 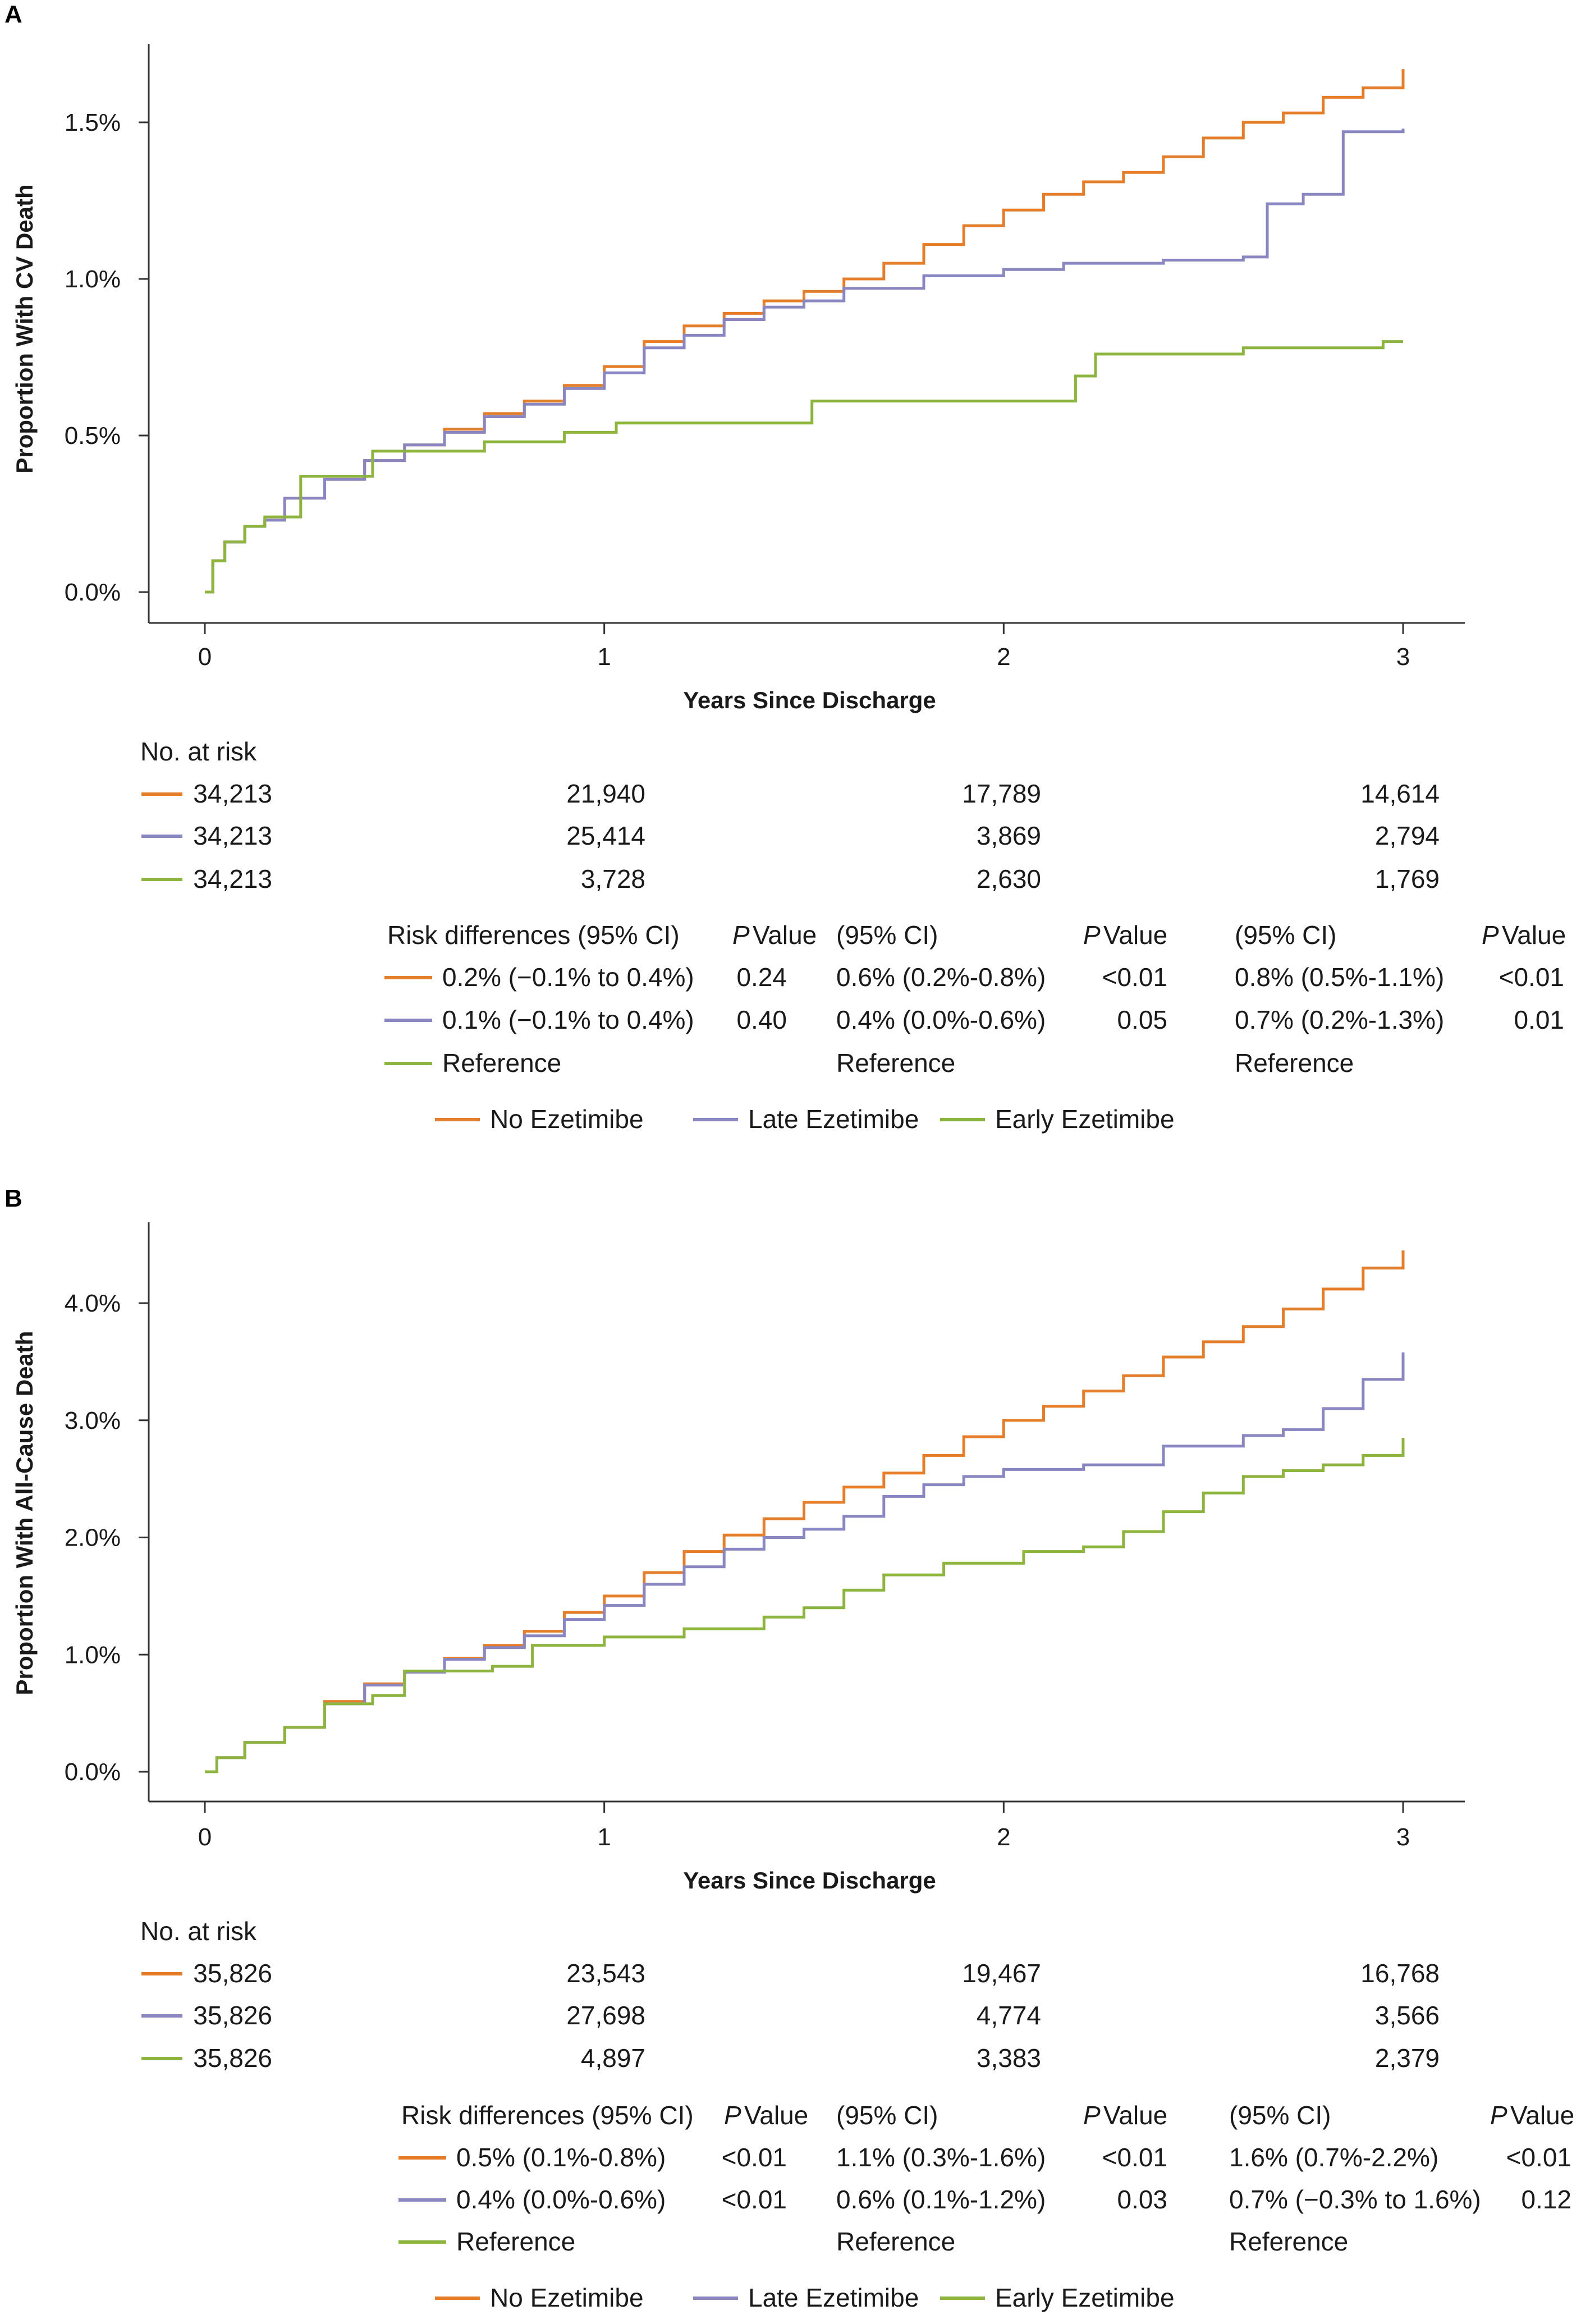 I want to click on at-risk-value: 19,467, so click(x=1002, y=1974).